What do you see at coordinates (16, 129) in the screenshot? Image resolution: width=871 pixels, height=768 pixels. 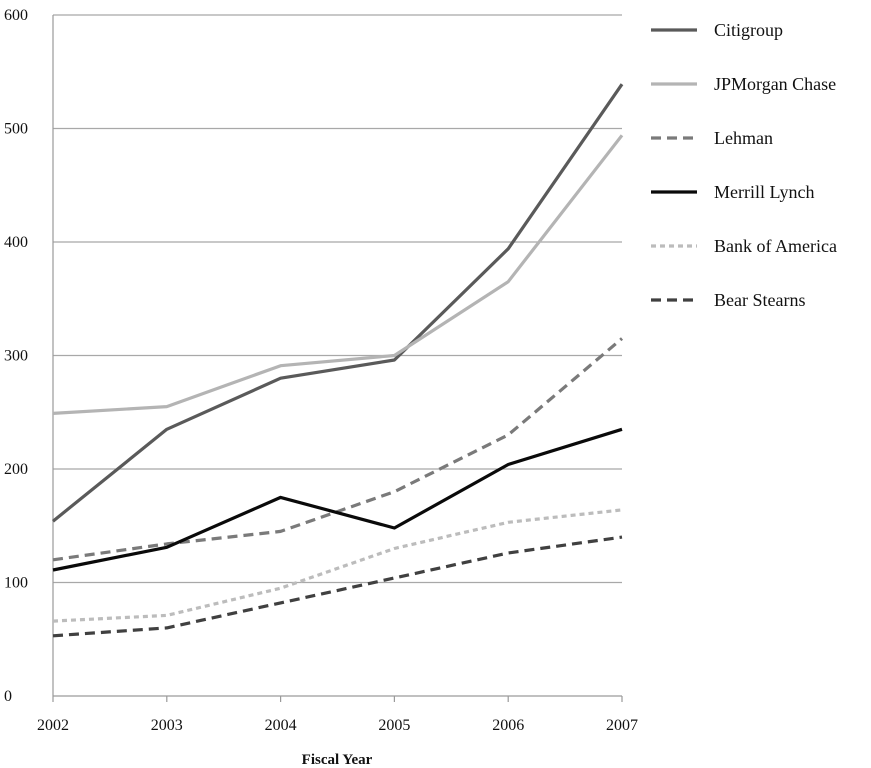 I see `y-tick-label: 500` at bounding box center [16, 129].